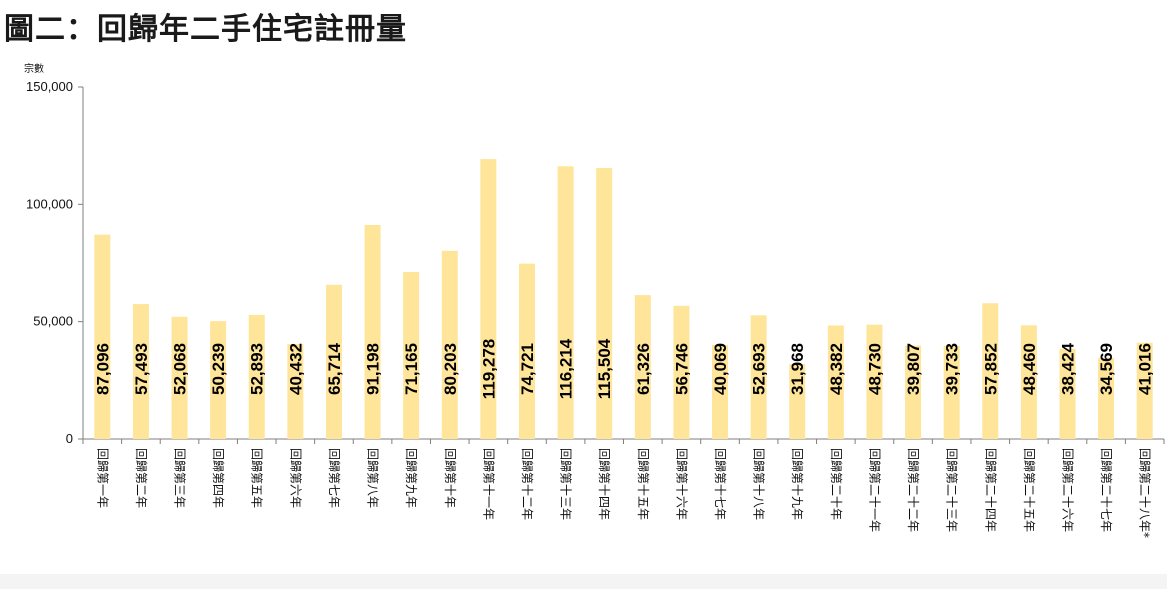 This screenshot has height=589, width=1167. What do you see at coordinates (990, 490) in the screenshot?
I see `category-label: 回歸第二十四年` at bounding box center [990, 490].